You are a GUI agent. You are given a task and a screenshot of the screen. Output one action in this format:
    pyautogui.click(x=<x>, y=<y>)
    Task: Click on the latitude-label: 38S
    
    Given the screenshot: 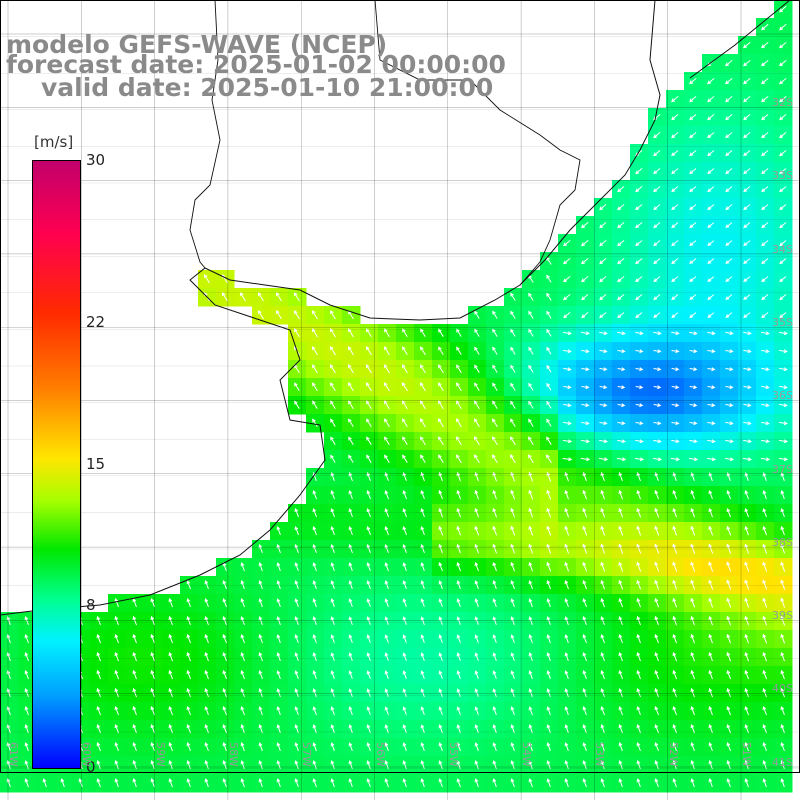 What is the action you would take?
    pyautogui.click(x=782, y=542)
    